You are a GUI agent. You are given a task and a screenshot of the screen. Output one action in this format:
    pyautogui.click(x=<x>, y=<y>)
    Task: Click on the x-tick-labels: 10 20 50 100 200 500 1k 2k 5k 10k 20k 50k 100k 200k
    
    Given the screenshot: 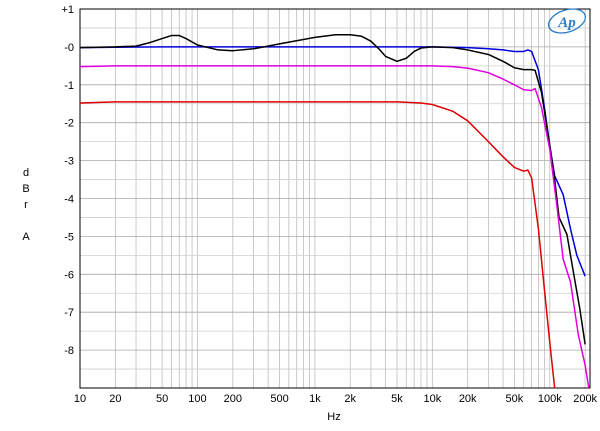 What is the action you would take?
    pyautogui.click(x=336, y=399)
    